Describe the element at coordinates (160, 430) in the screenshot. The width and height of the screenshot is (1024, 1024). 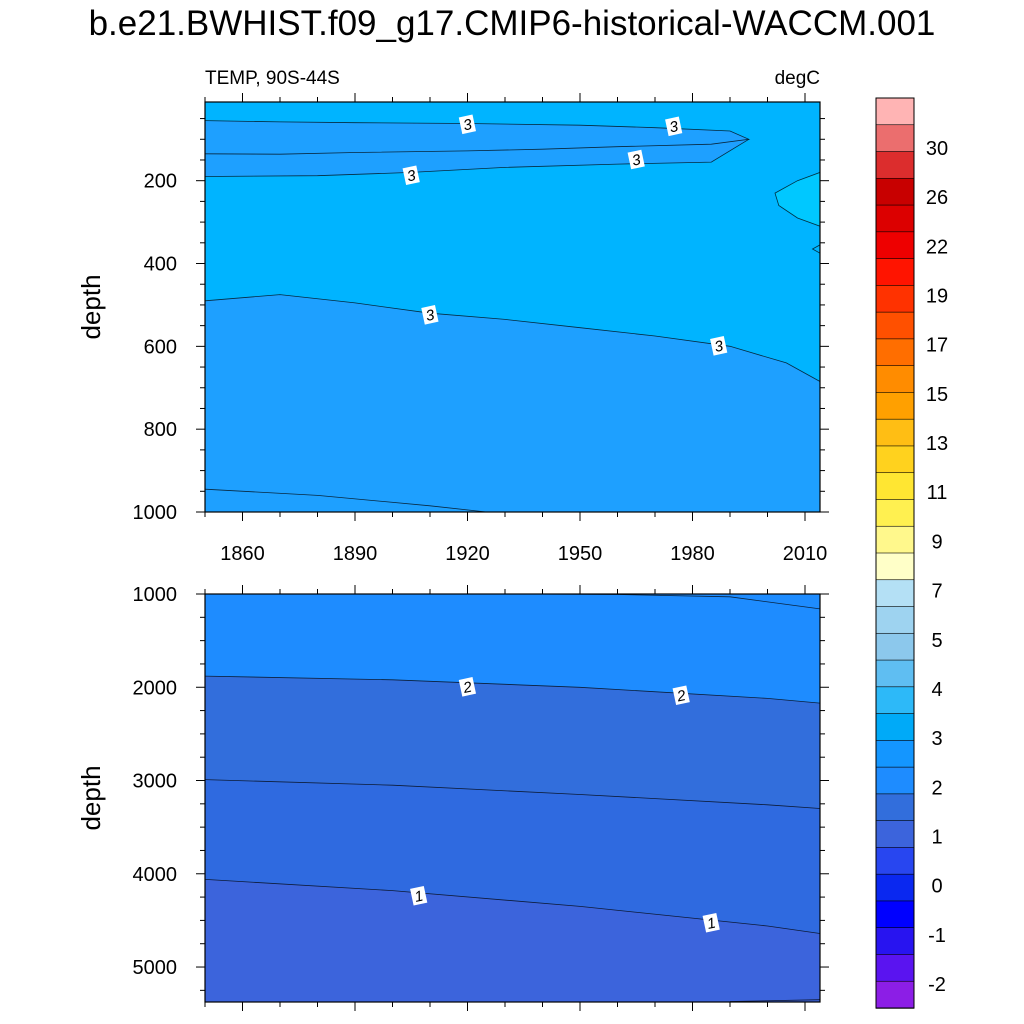
I see `y-tick-label: 800` at that location.